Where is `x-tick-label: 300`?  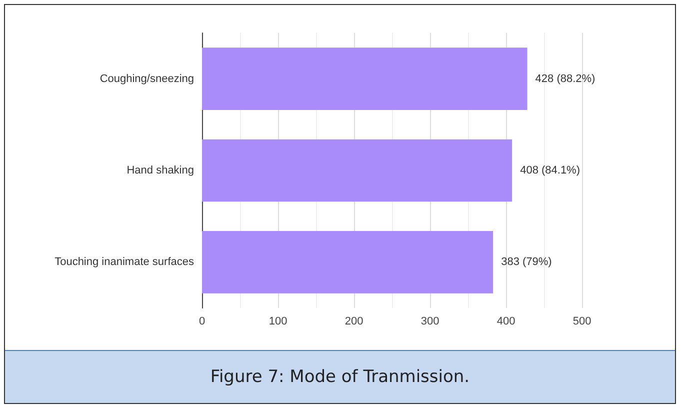
x-tick-label: 300 is located at coordinates (430, 322).